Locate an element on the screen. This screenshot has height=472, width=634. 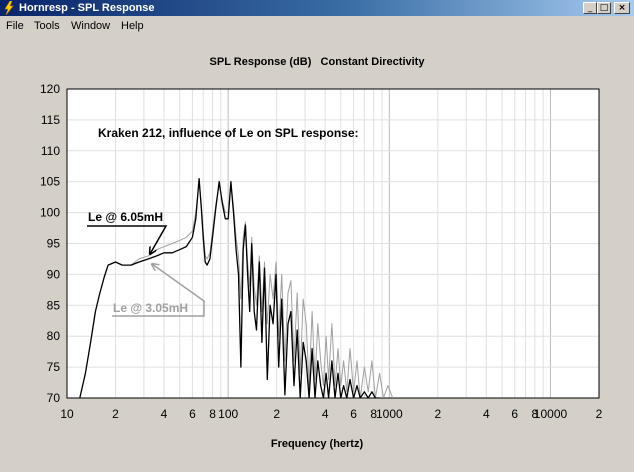
y-tick-label-5: 95 is located at coordinates (54, 244).